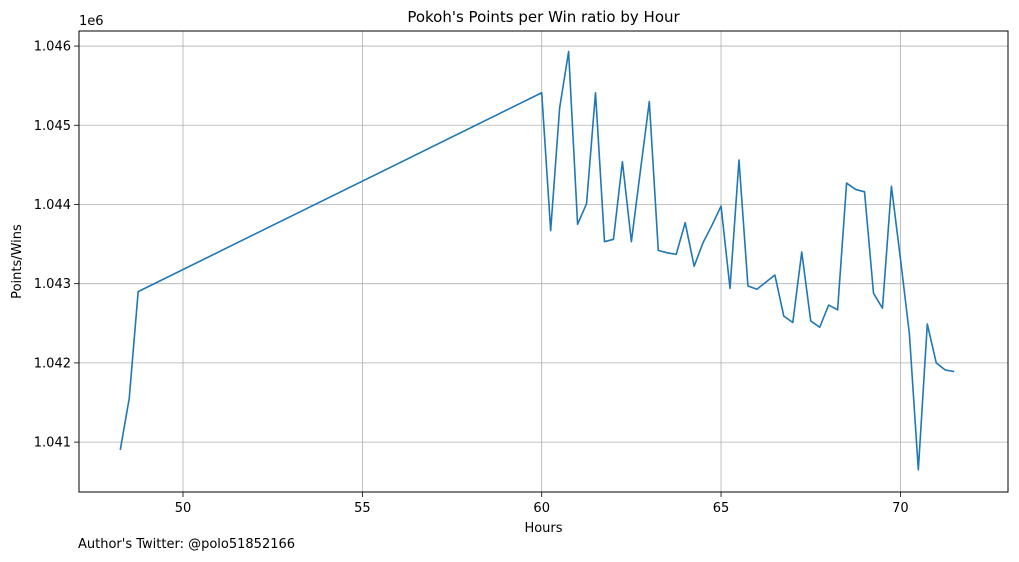 This screenshot has width=1019, height=562. I want to click on x-tick-label: 50, so click(183, 508).